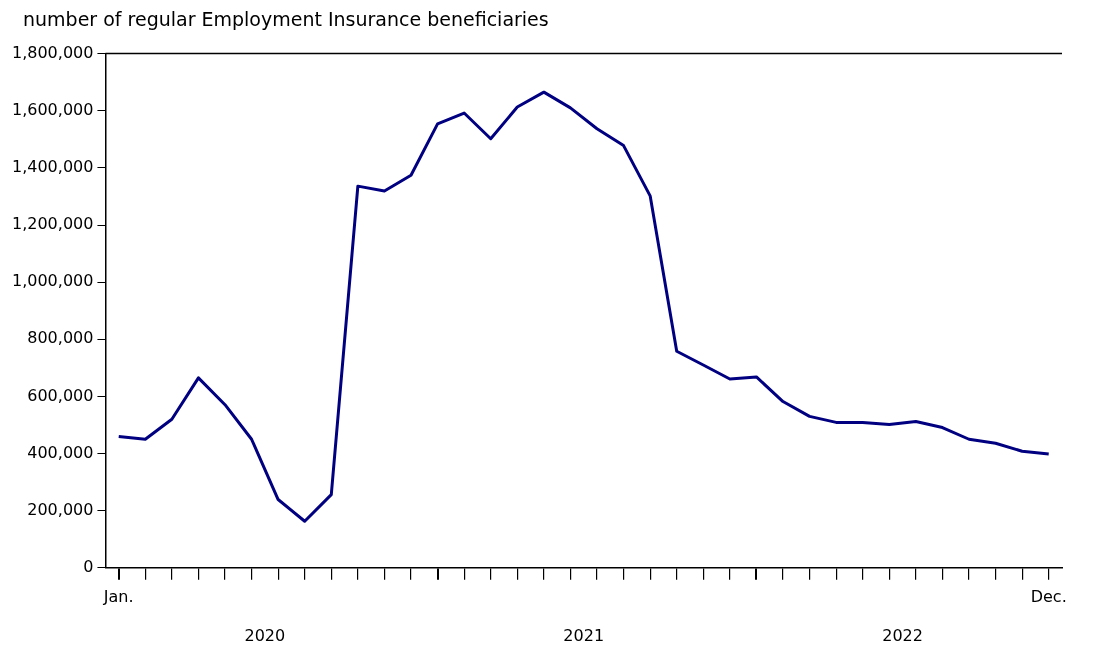 The image size is (1100, 665). What do you see at coordinates (118, 596) in the screenshot?
I see `x-tick-label: Jan.` at bounding box center [118, 596].